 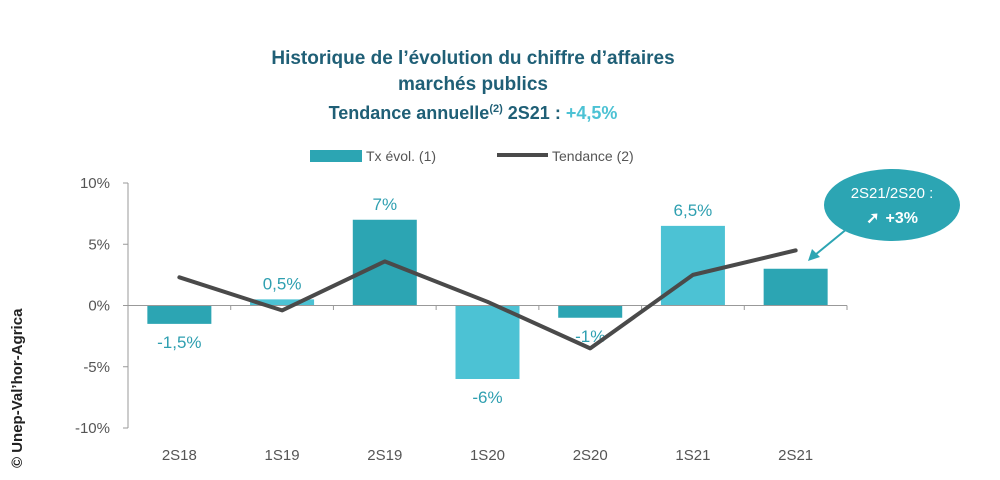 I want to click on callout-line1: 2S21/2S20 :, so click(x=892, y=193).